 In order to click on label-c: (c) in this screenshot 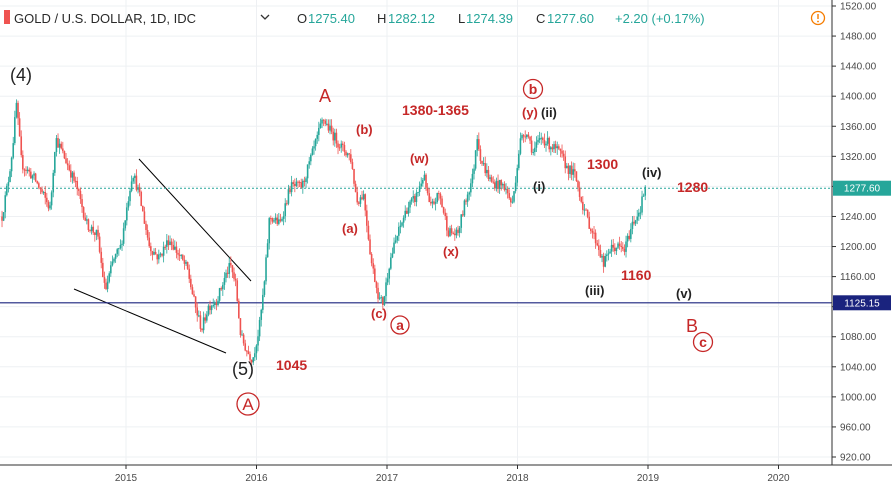, I will do `click(379, 313)`.